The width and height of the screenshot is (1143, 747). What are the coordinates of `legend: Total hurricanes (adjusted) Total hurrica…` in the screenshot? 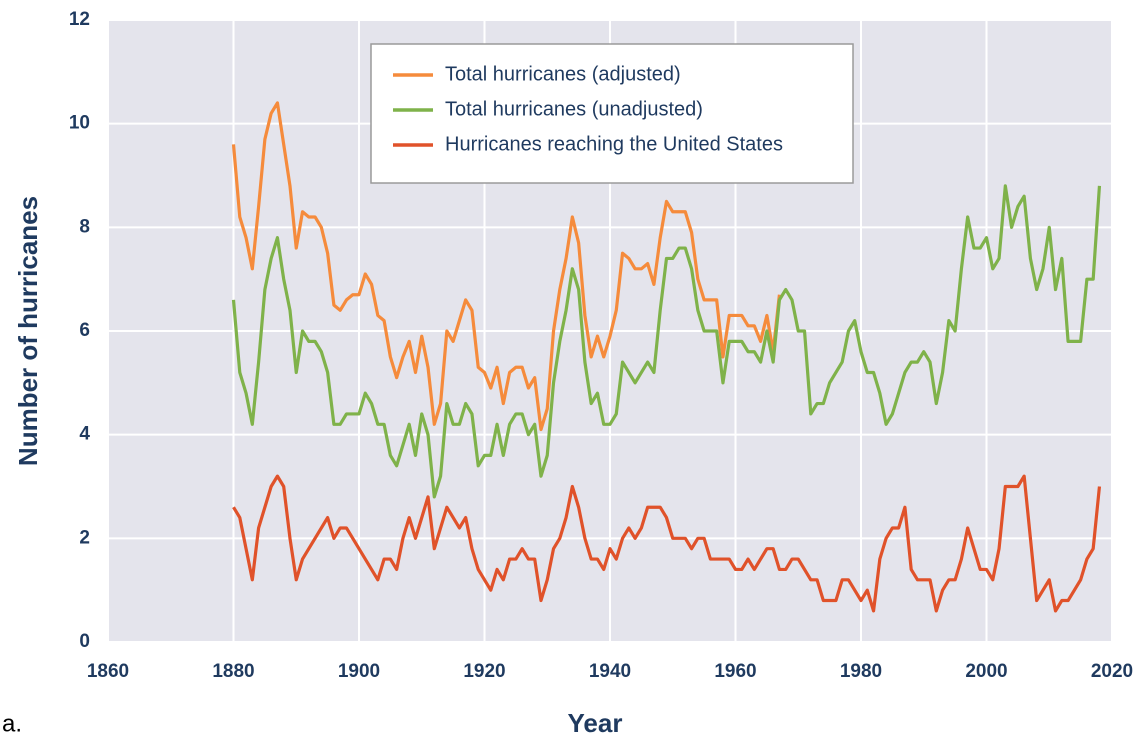 It's located at (612, 113).